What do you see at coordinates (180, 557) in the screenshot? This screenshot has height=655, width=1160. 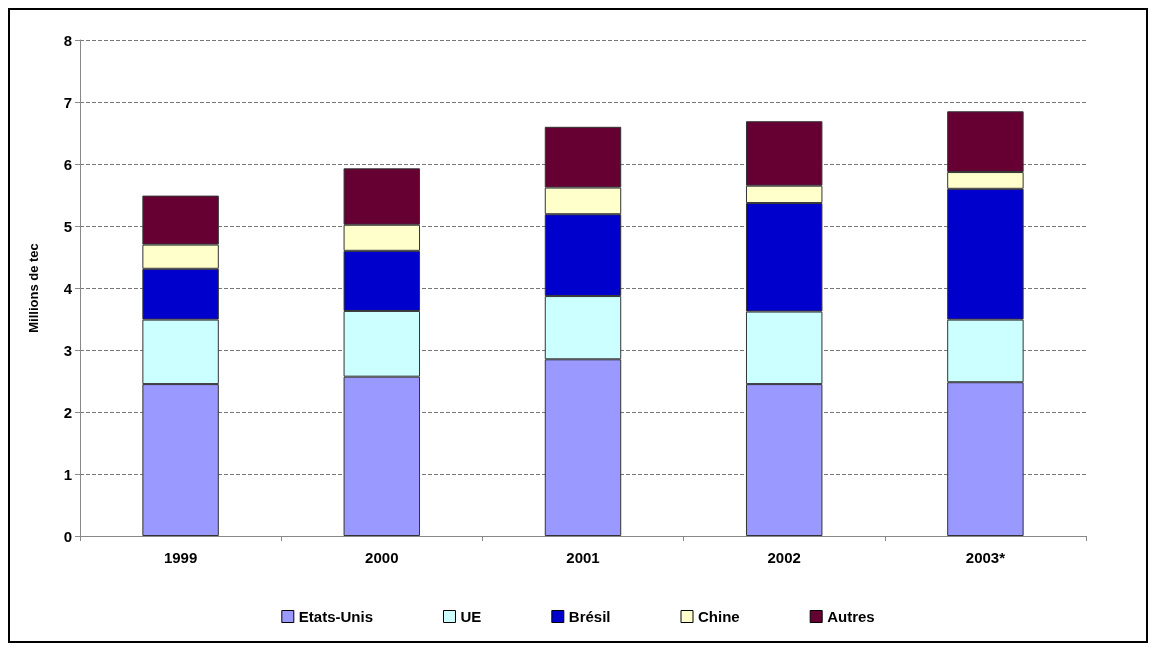 I see `x-tick-label: 1999` at bounding box center [180, 557].